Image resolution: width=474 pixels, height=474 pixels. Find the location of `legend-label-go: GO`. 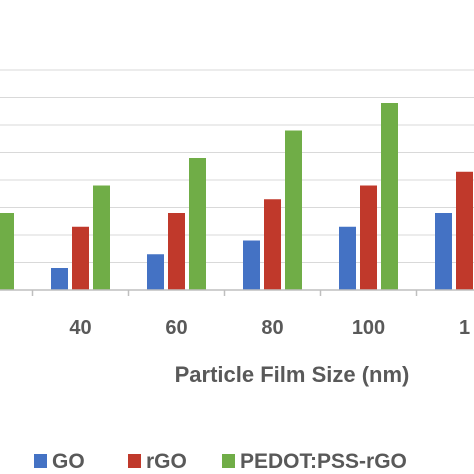

legend-label-go: GO is located at coordinates (68, 461).